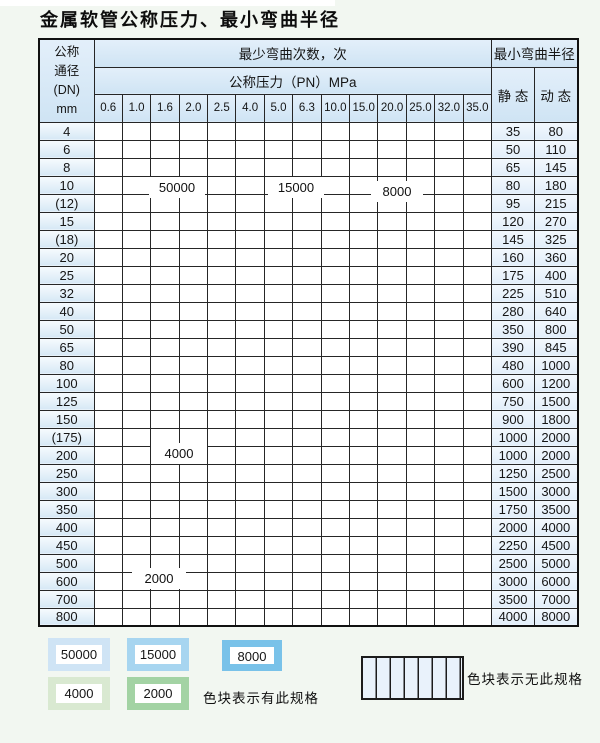 This screenshot has width=600, height=743. What do you see at coordinates (66, 401) in the screenshot?
I see `dn-cell: 125` at bounding box center [66, 401].